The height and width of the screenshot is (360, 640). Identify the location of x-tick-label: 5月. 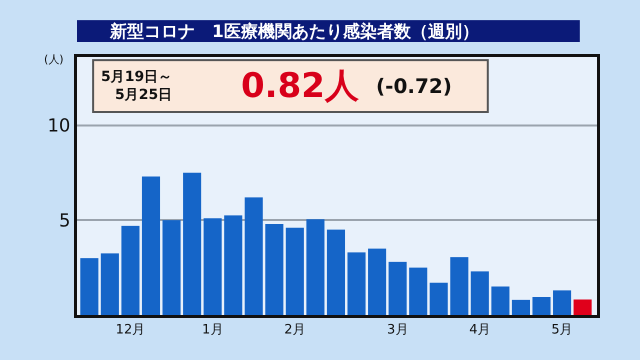
(562, 330).